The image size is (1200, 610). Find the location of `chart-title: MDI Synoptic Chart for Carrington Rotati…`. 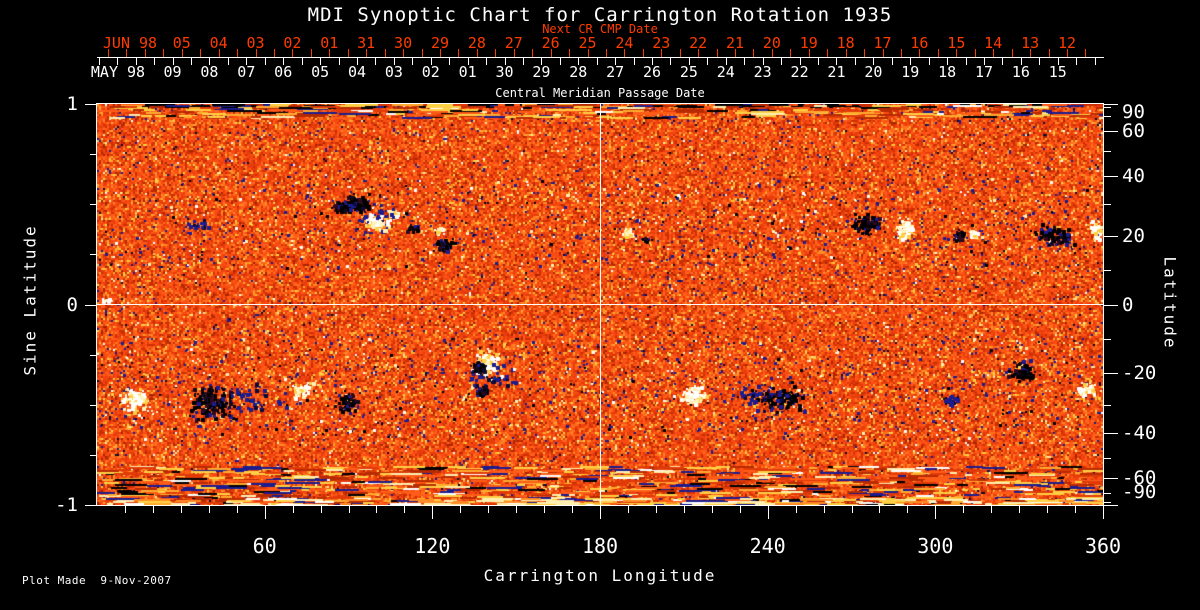

chart-title: MDI Synoptic Chart for Carrington Rotati… is located at coordinates (600, 15).